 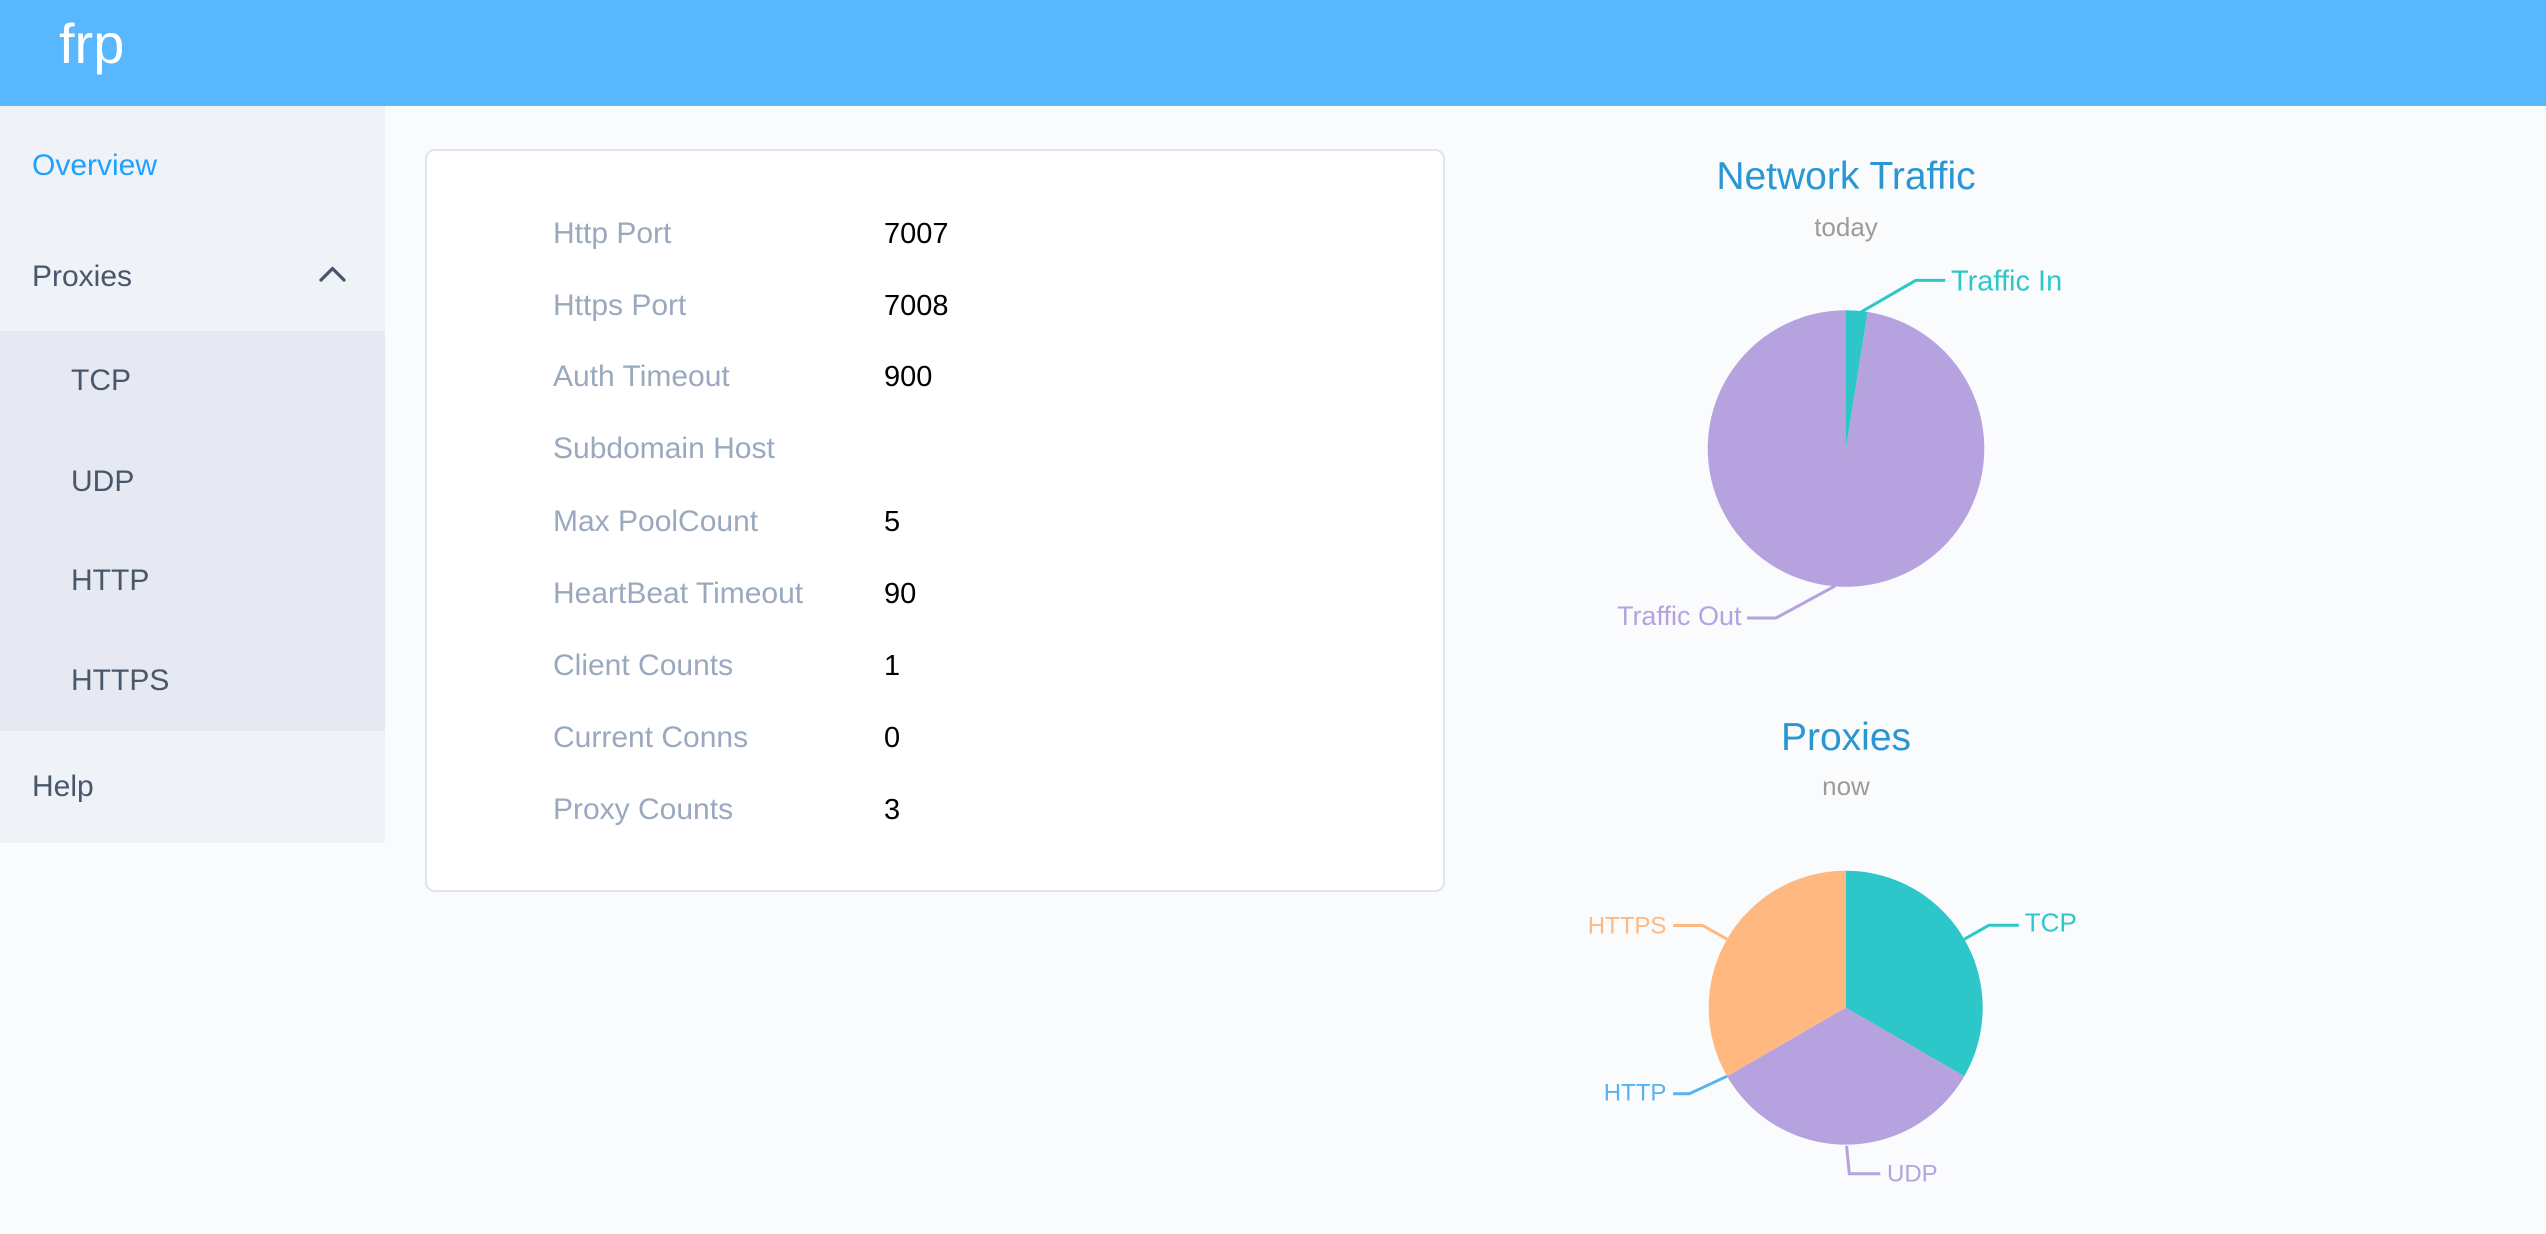 What do you see at coordinates (1846, 786) in the screenshot?
I see `svg-text: now` at bounding box center [1846, 786].